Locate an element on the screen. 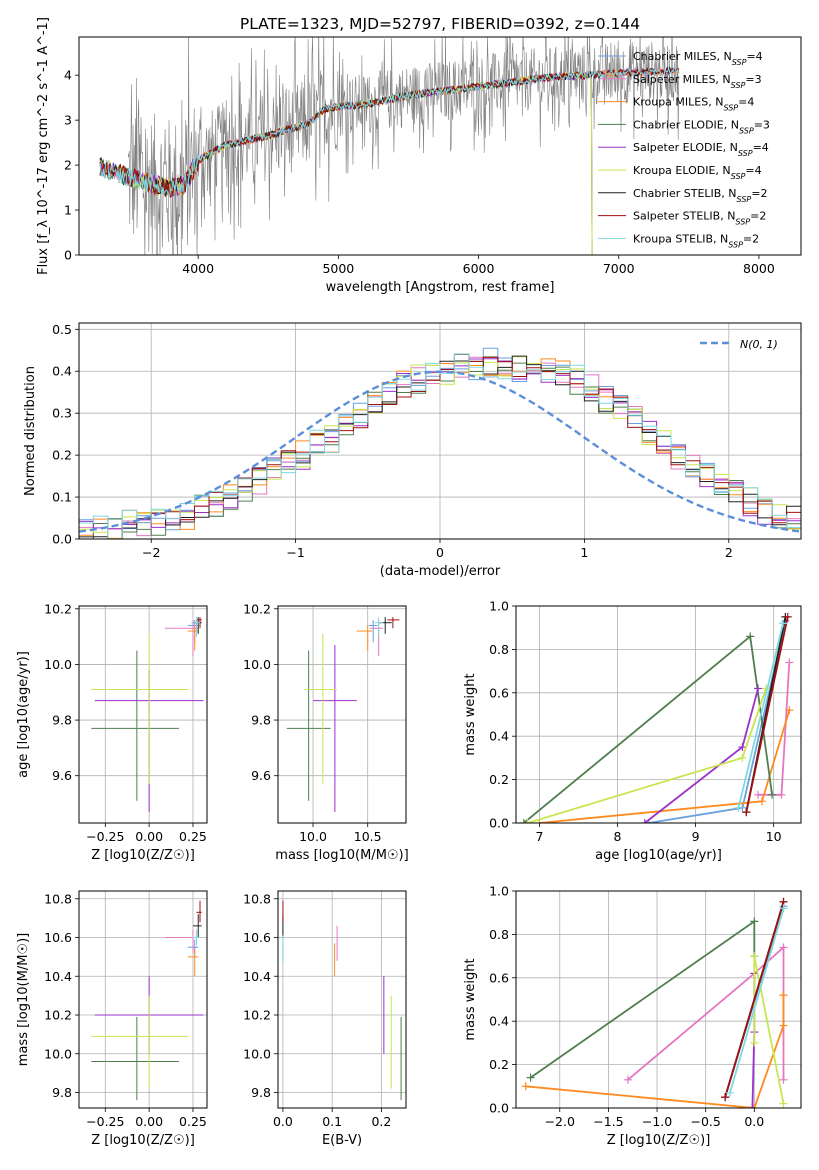 This screenshot has height=1170, width=819. y-axis-label: Normed distribution is located at coordinates (30, 431).